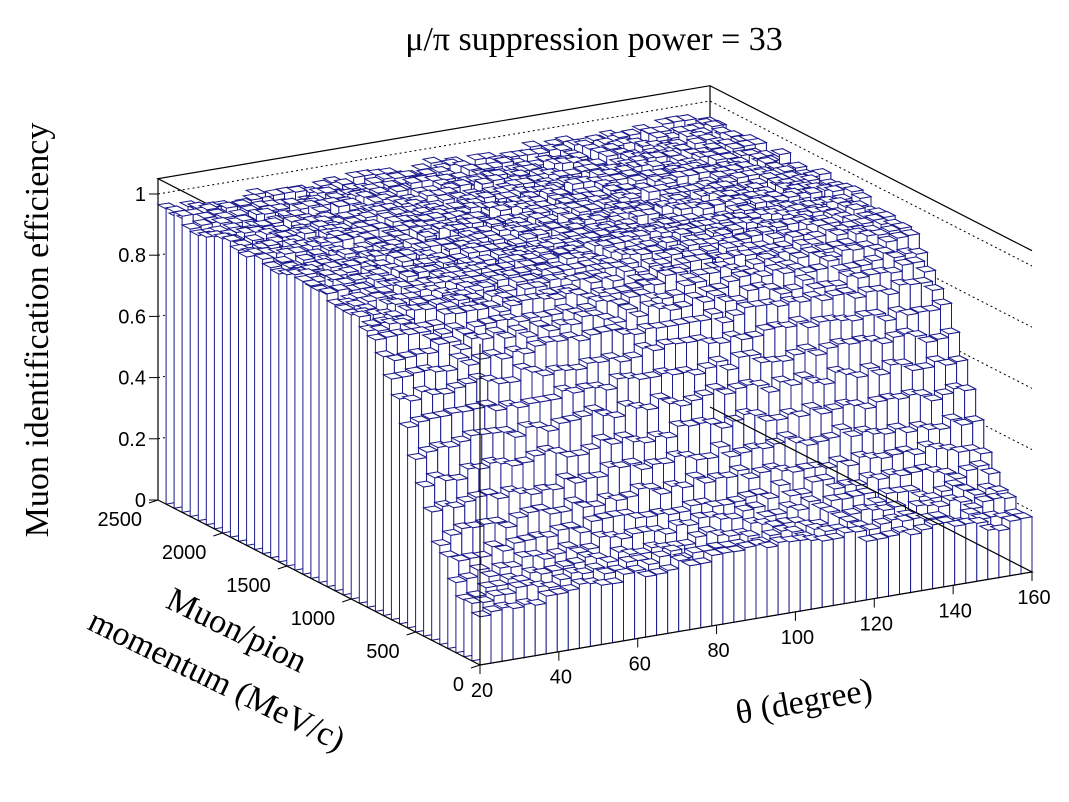 The width and height of the screenshot is (1069, 802). I want to click on chart-title: μ/π suppression power = 33, so click(594, 39).